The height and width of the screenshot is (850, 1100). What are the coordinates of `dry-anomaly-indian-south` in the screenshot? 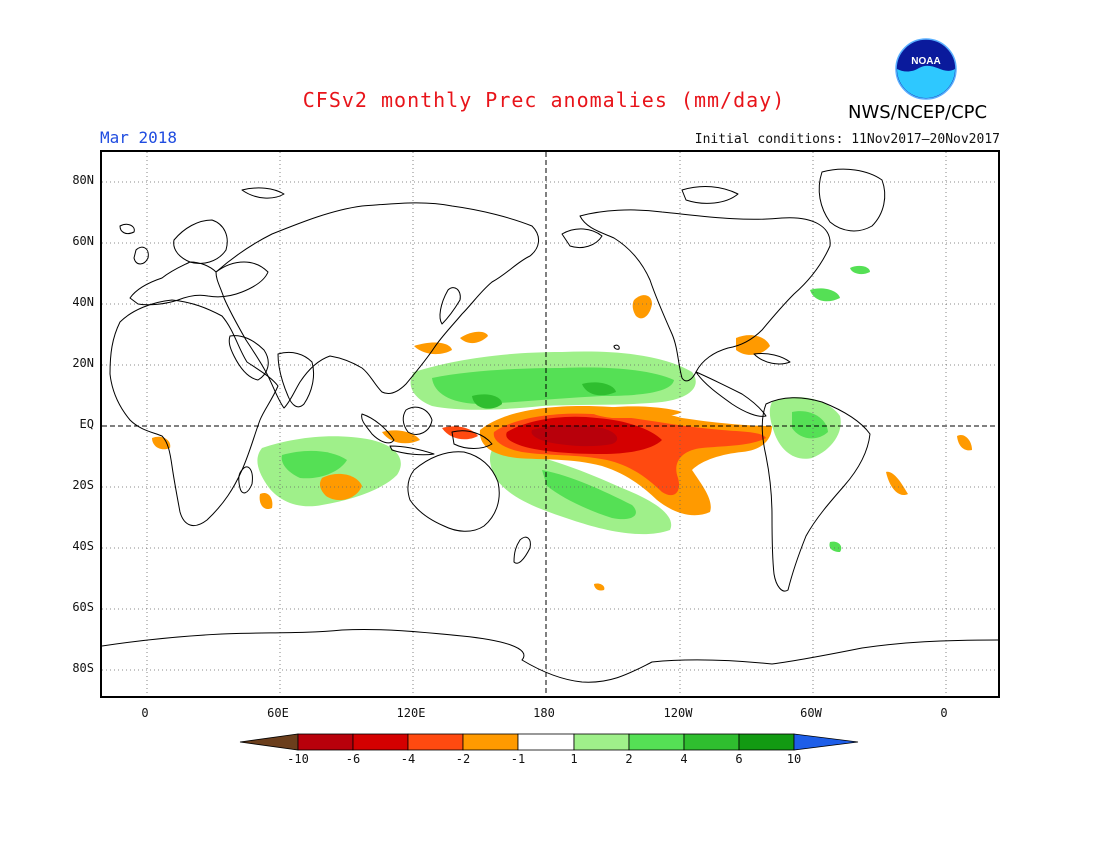 It's located at (340, 487).